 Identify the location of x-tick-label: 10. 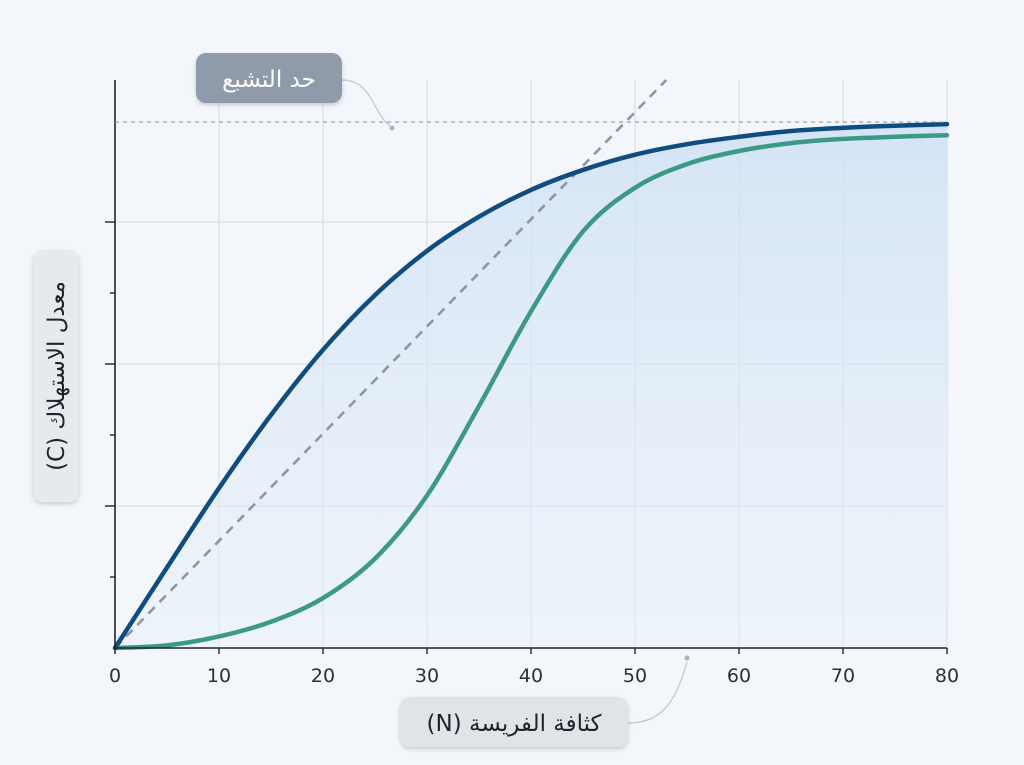
(219, 676).